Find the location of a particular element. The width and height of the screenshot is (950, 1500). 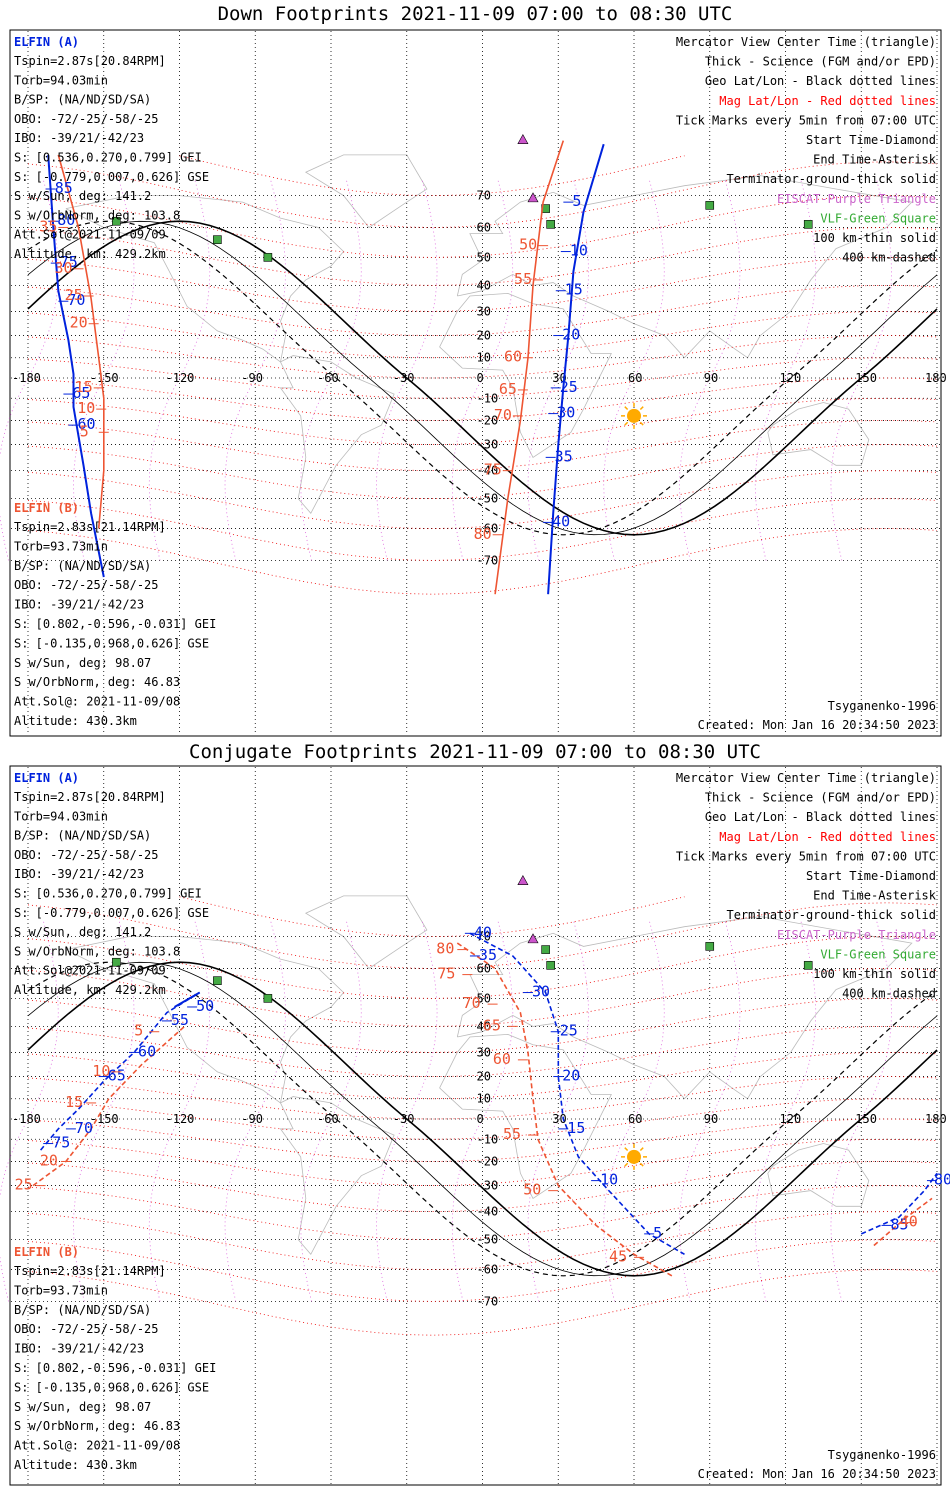

elfin-a-tick-label: 20 is located at coordinates (571, 335).